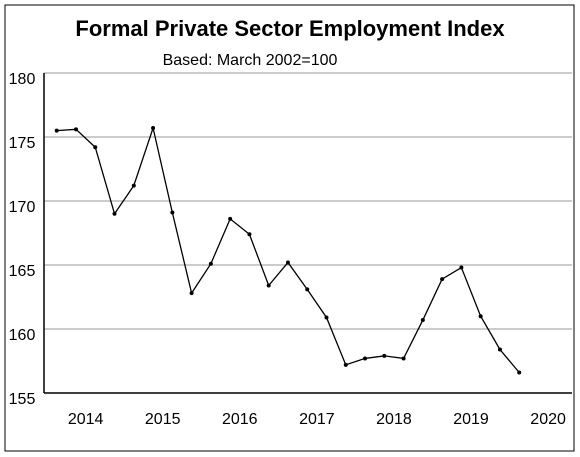 The image size is (580, 457). What do you see at coordinates (22, 271) in the screenshot?
I see `y-tick-label: 165` at bounding box center [22, 271].